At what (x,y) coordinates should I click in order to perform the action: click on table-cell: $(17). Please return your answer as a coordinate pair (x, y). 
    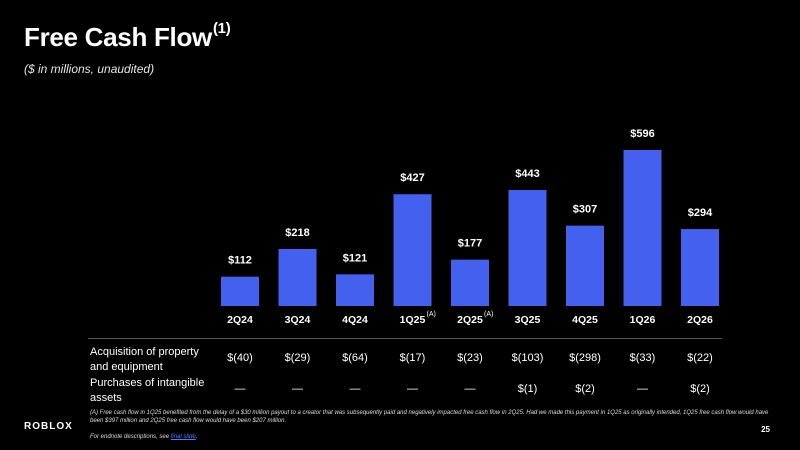
    Looking at the image, I should click on (412, 358).